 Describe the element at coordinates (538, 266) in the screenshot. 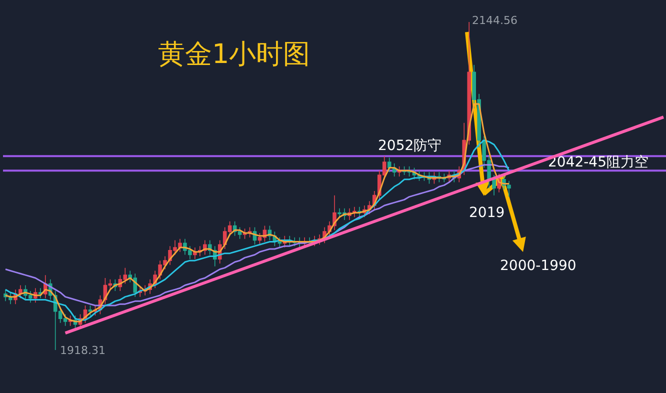

I see `annotation: 2000-1990` at that location.